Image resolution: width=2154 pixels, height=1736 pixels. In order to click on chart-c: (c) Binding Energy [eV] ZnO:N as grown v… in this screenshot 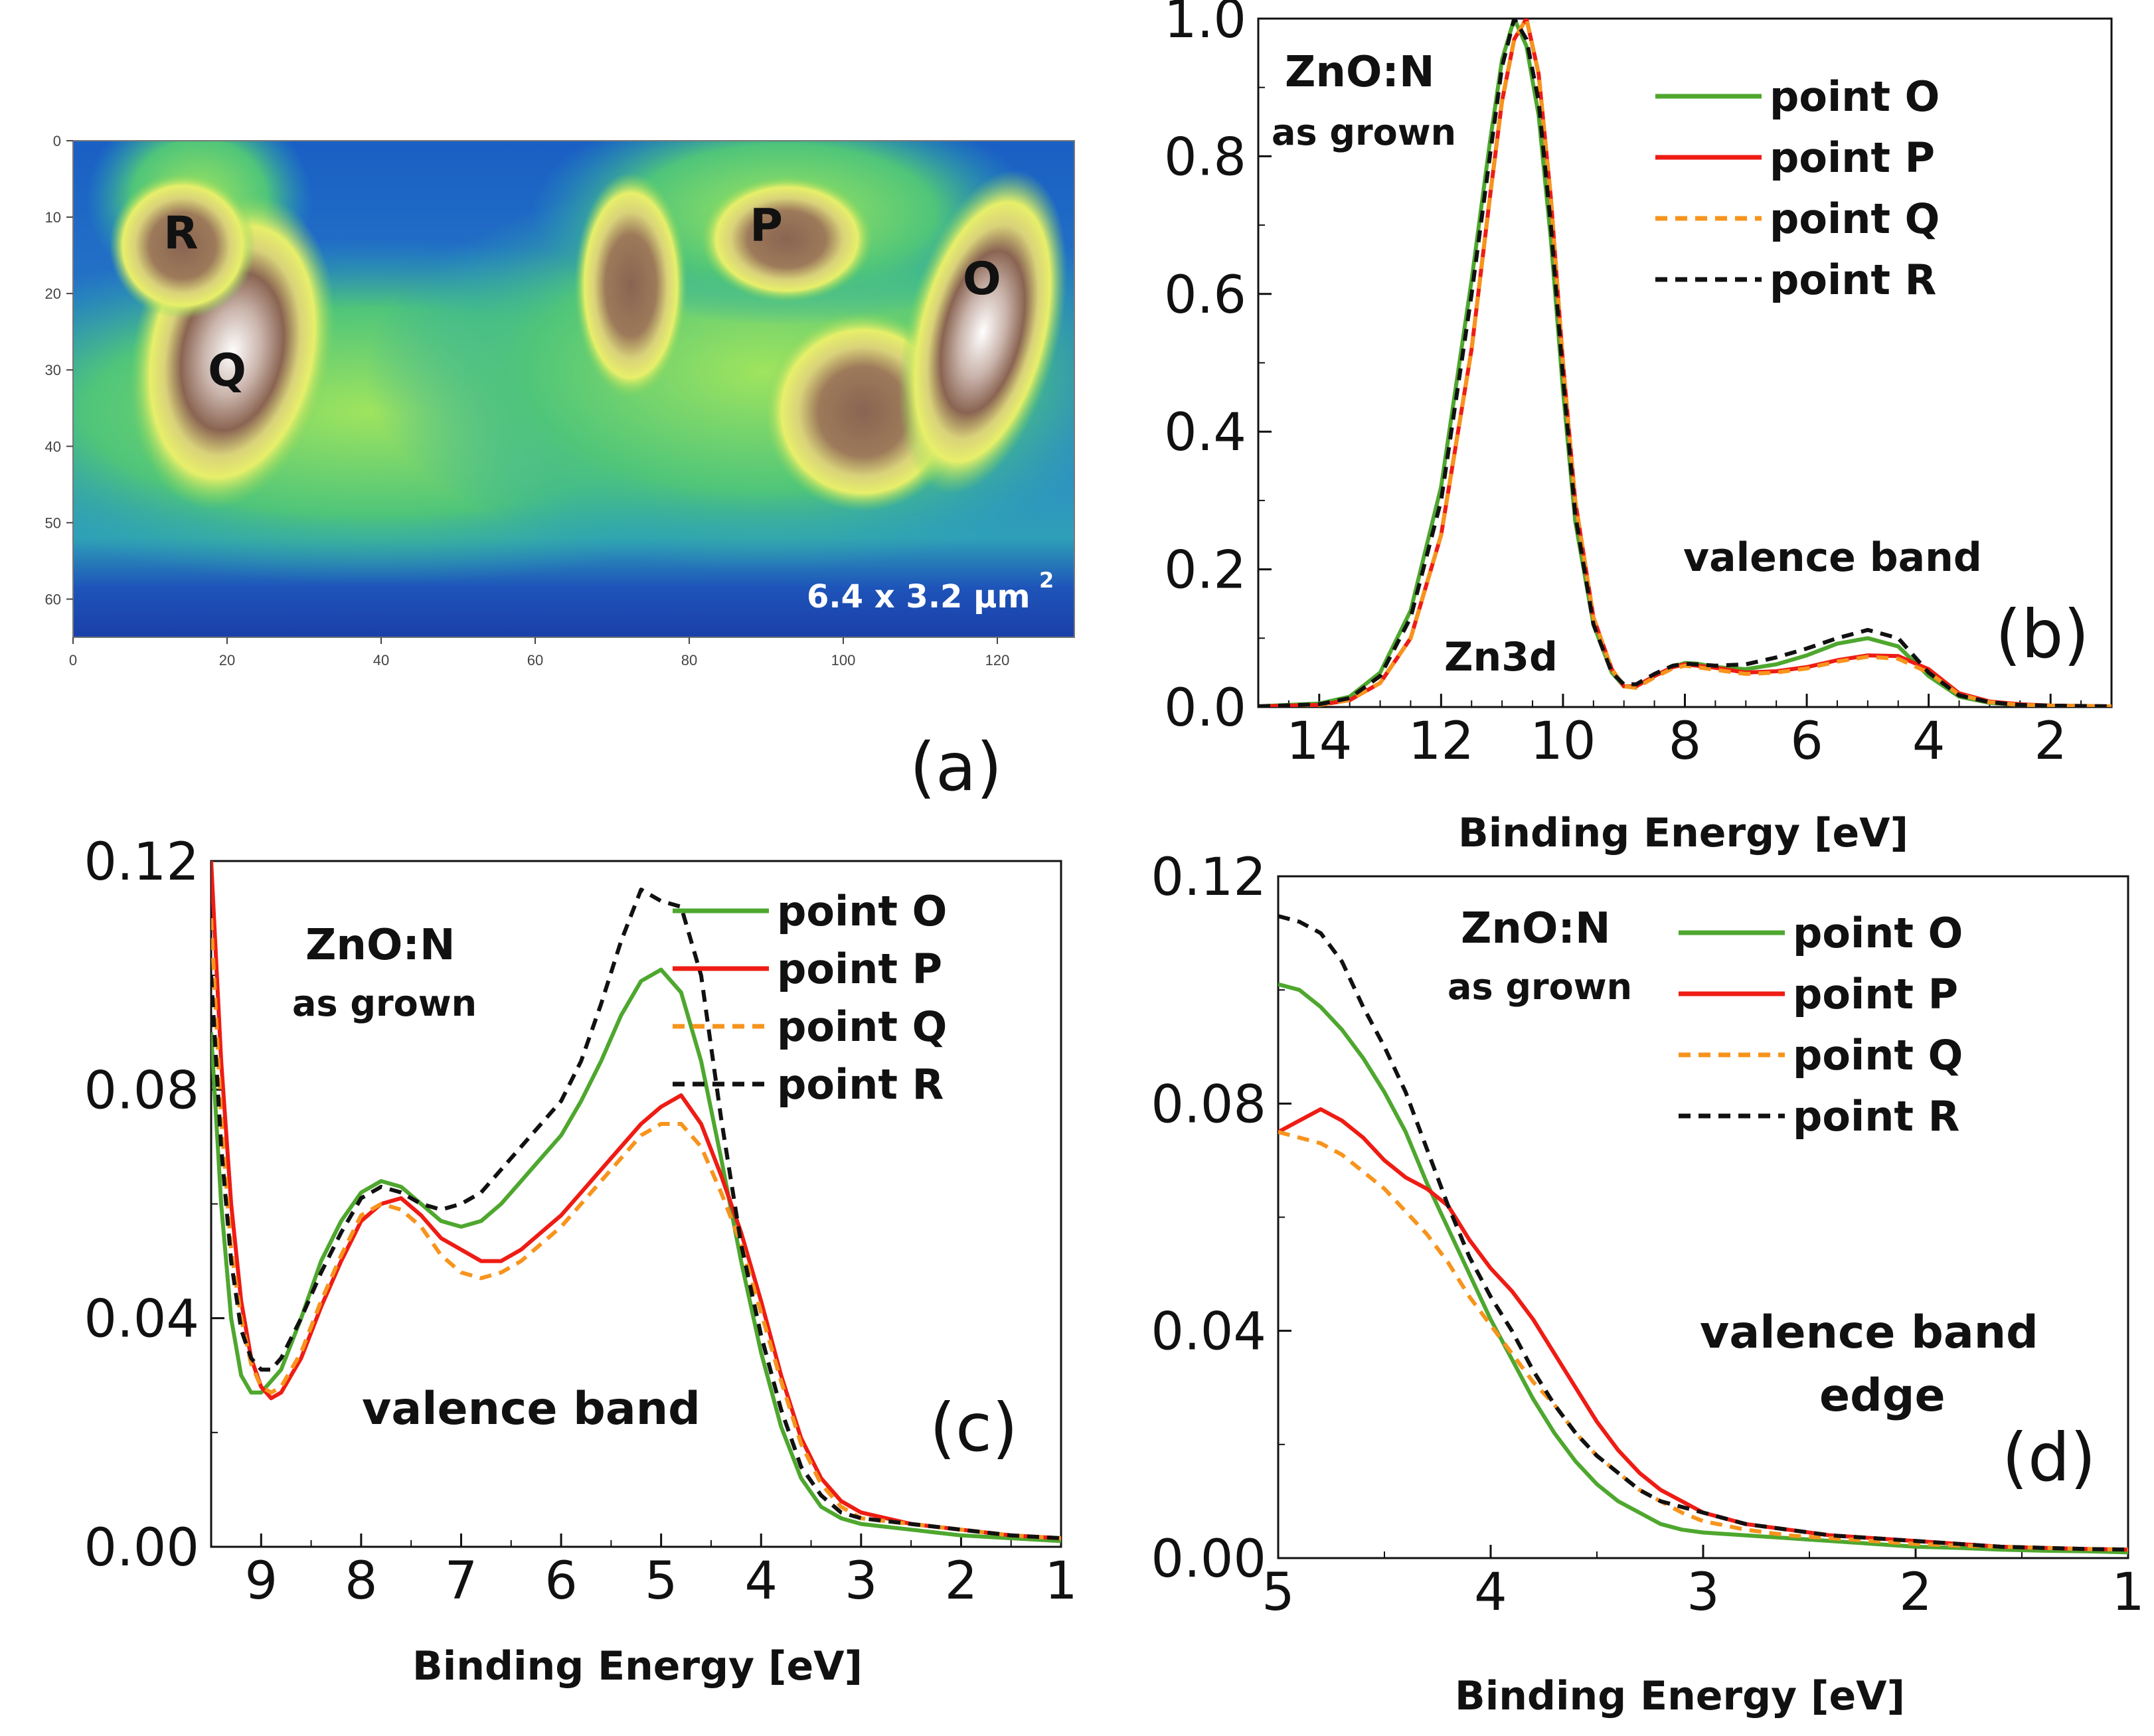, I will do `click(655, 1305)`.